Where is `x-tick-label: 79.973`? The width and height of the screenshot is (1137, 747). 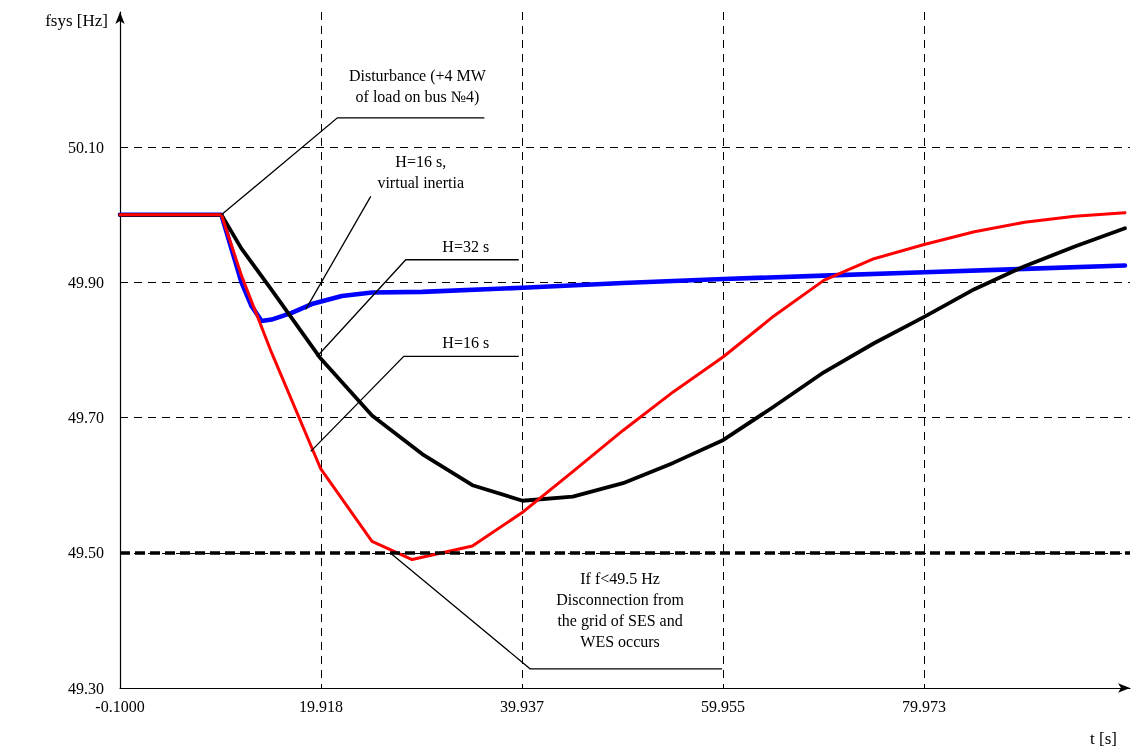 x-tick-label: 79.973 is located at coordinates (923, 706).